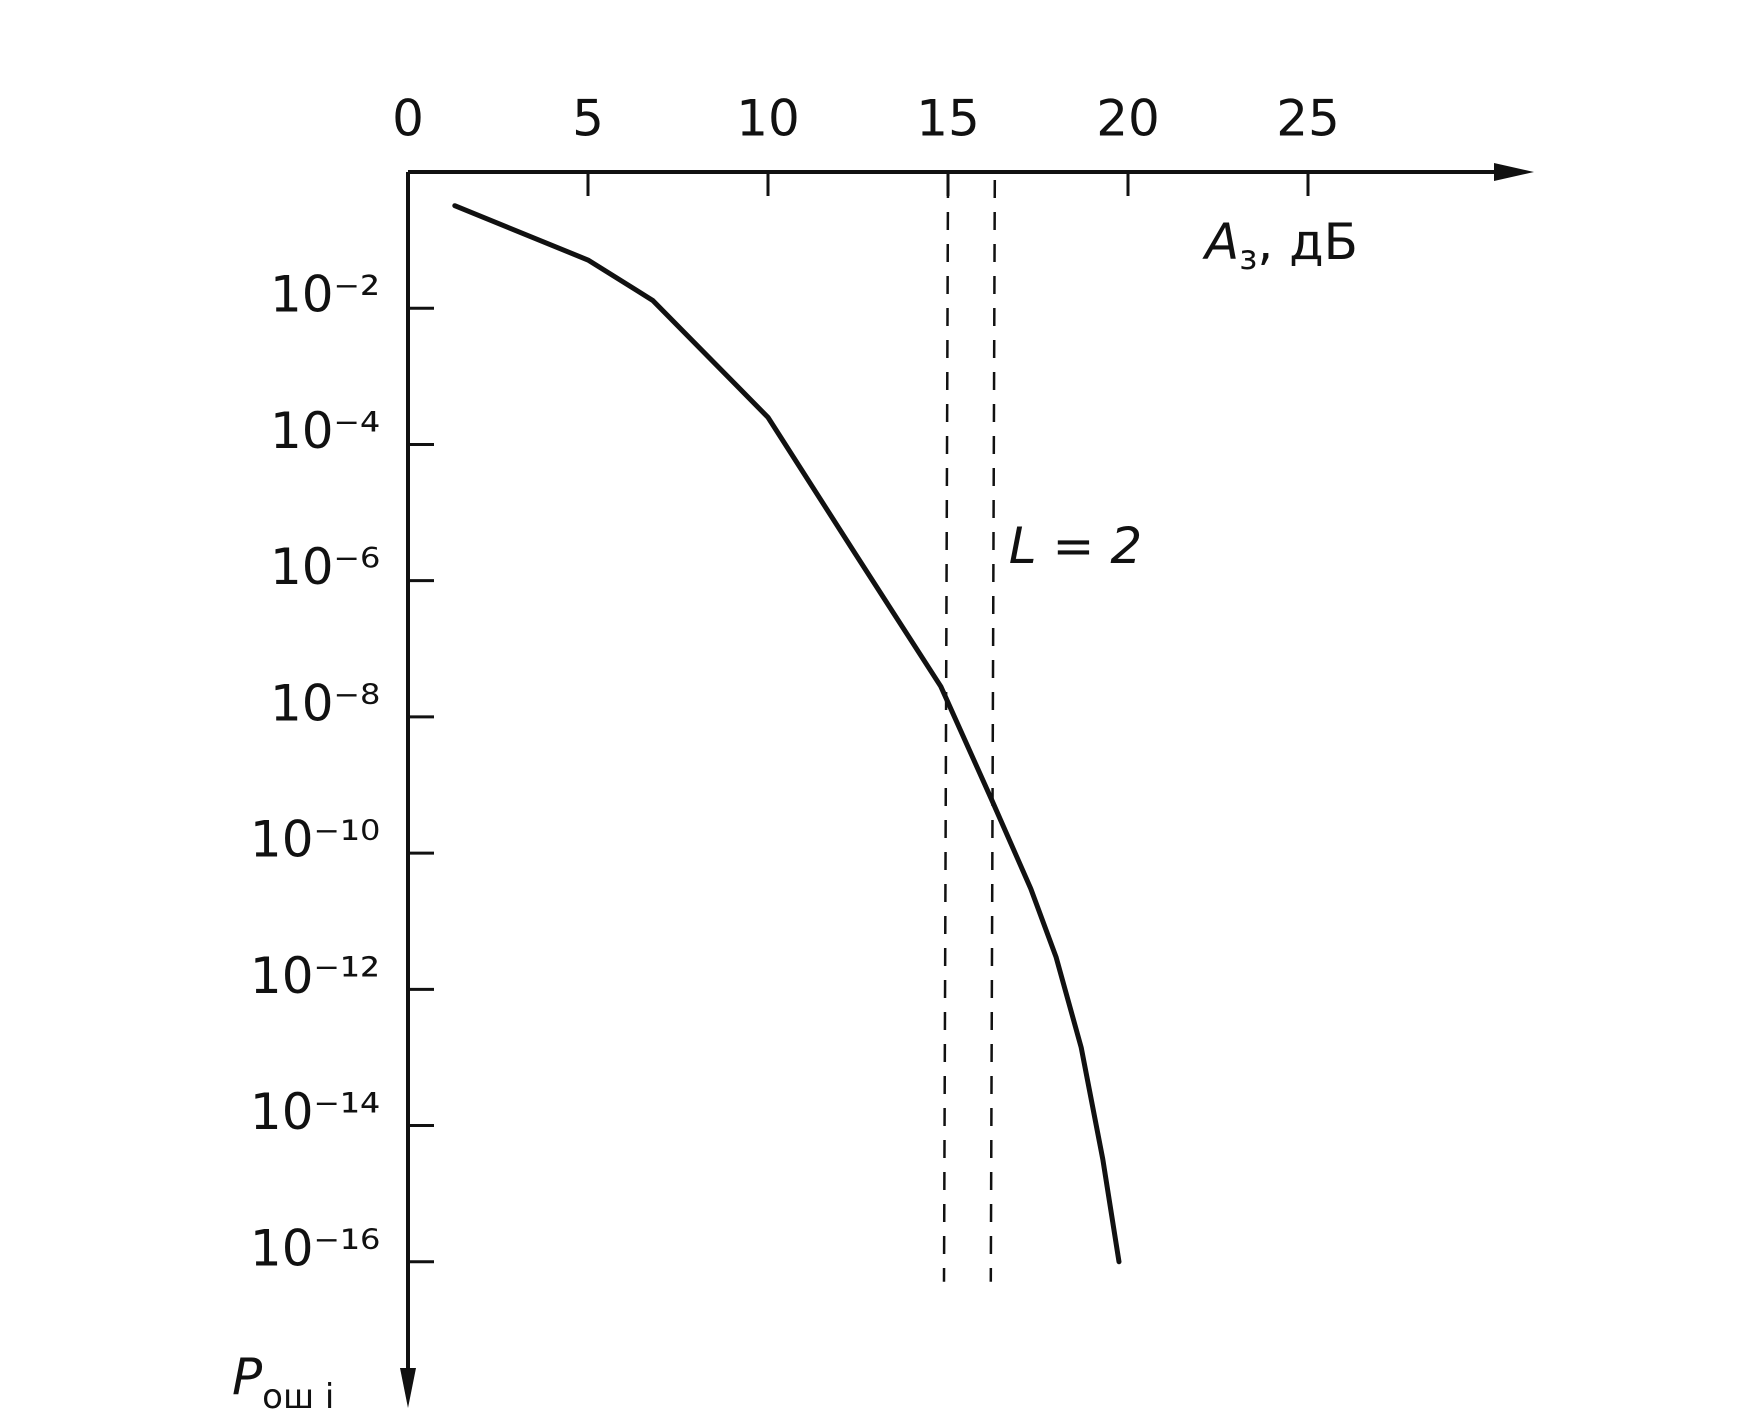 Image resolution: width=1741 pixels, height=1423 pixels. What do you see at coordinates (408, 119) in the screenshot?
I see `x-tick-label: 0` at bounding box center [408, 119].